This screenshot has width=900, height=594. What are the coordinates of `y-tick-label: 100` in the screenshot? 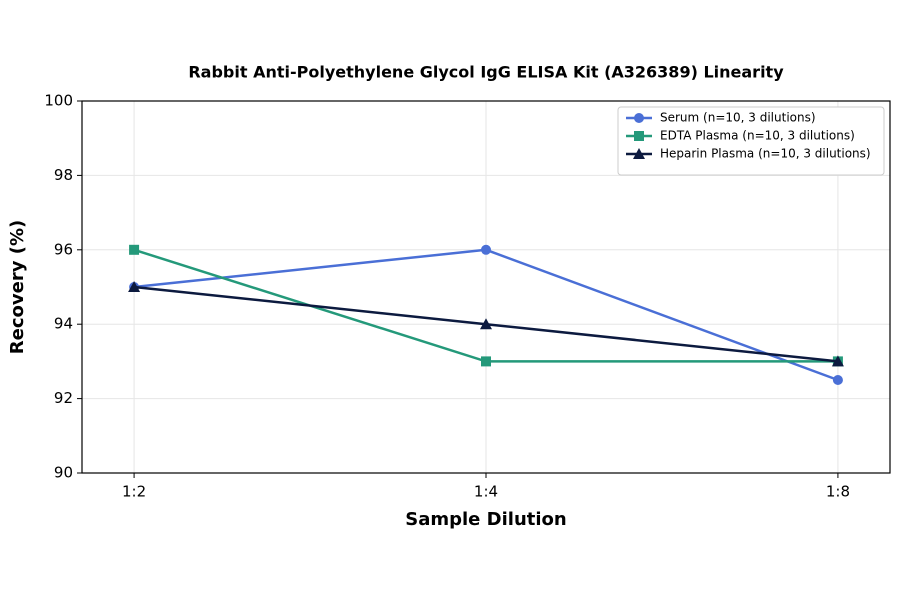 It's located at (58, 101).